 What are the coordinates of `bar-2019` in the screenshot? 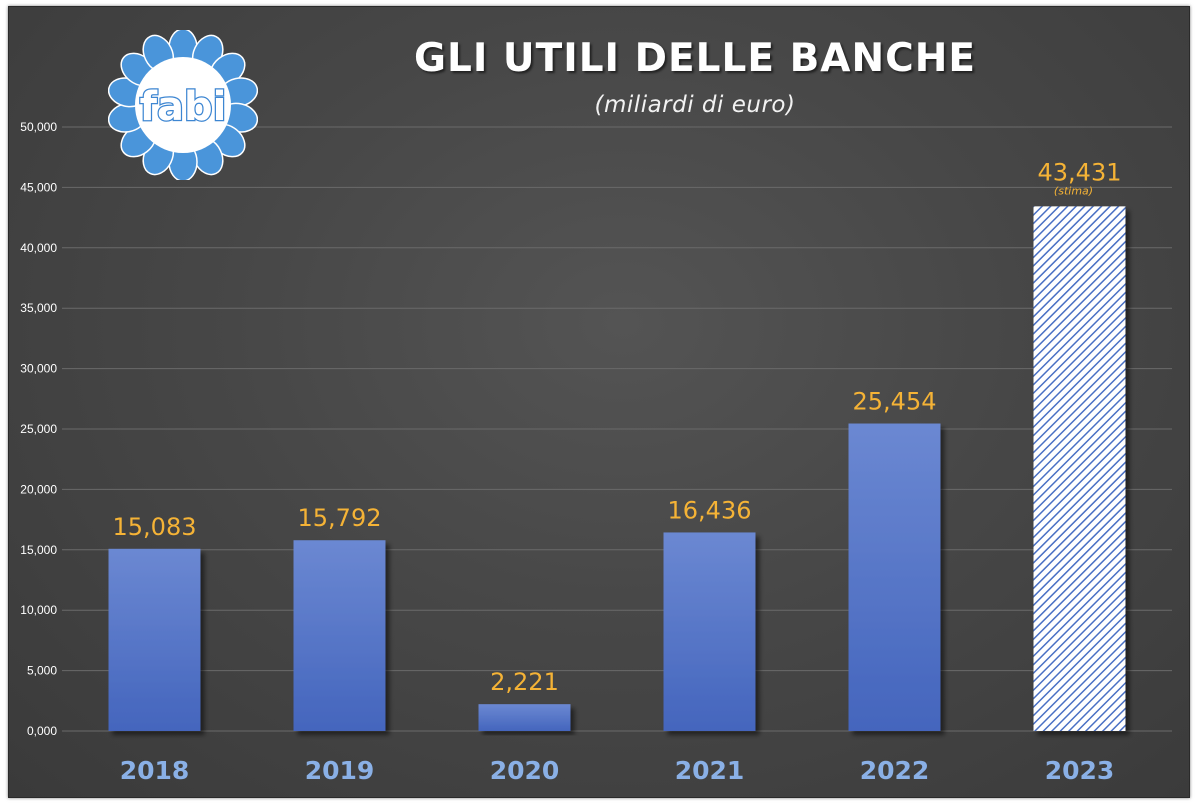 It's located at (339, 635).